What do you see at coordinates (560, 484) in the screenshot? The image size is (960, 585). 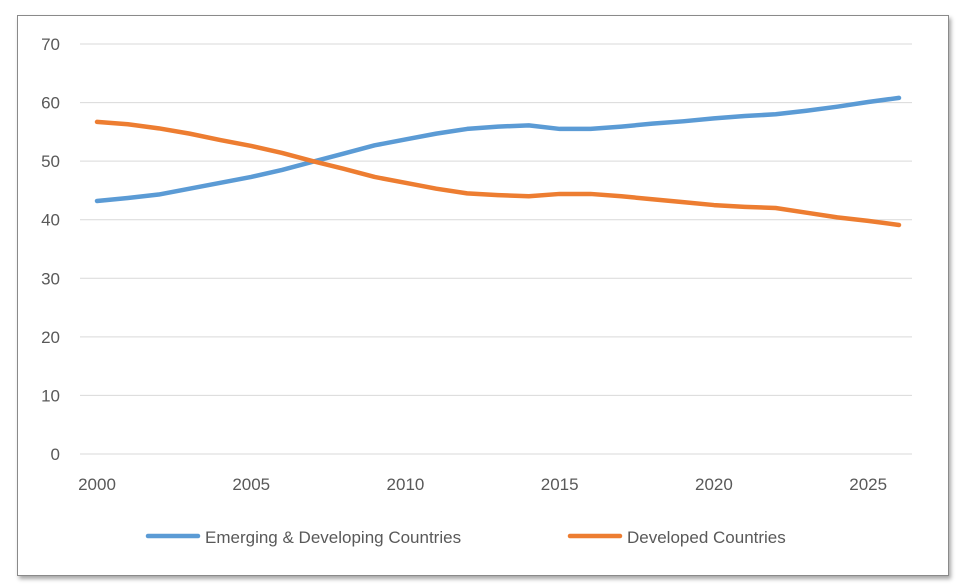 I see `x-tick-label: 2015` at bounding box center [560, 484].